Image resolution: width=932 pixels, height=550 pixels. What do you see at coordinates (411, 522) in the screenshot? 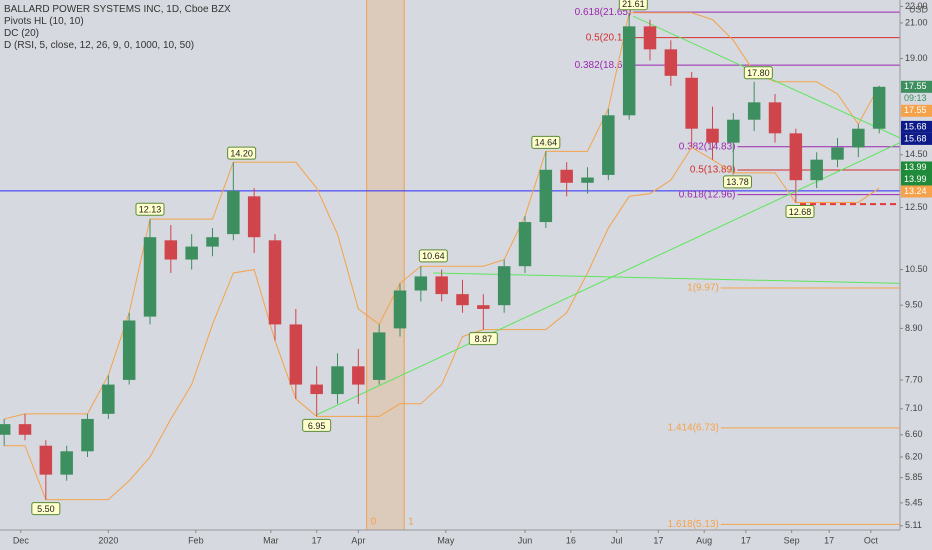
I see `time-range-label: 1` at bounding box center [411, 522].